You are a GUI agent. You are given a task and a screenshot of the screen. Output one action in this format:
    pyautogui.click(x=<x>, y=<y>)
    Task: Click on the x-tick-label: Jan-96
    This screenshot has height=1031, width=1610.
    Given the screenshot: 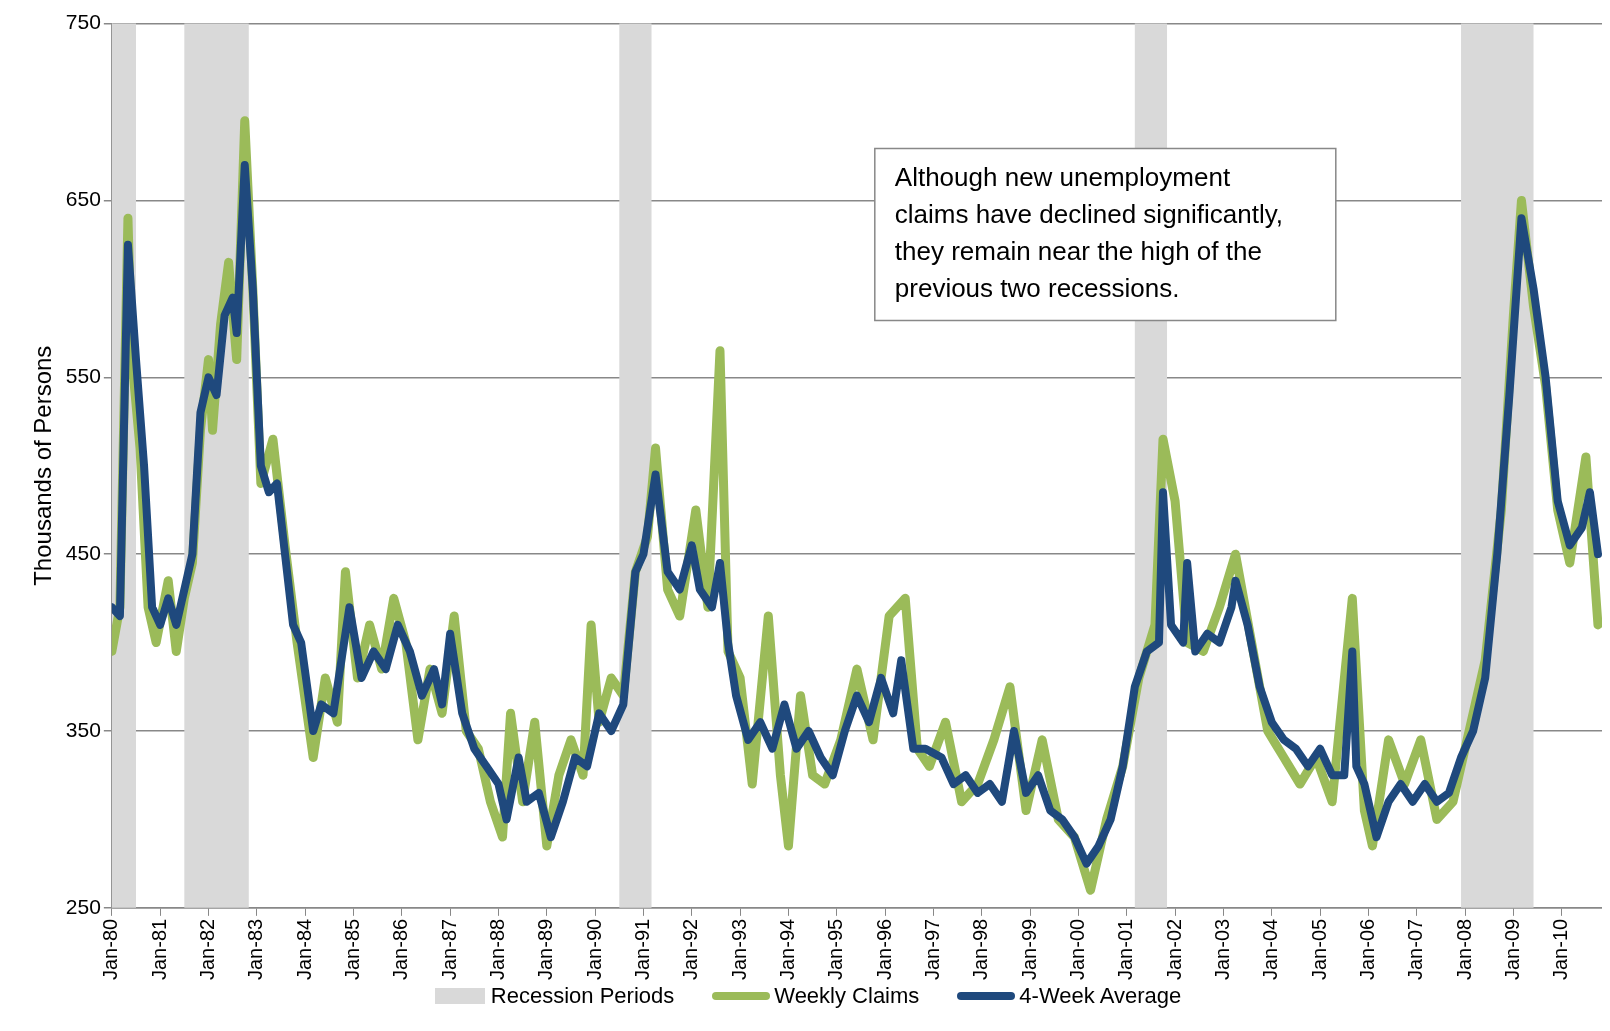 What is the action you would take?
    pyautogui.click(x=883, y=949)
    